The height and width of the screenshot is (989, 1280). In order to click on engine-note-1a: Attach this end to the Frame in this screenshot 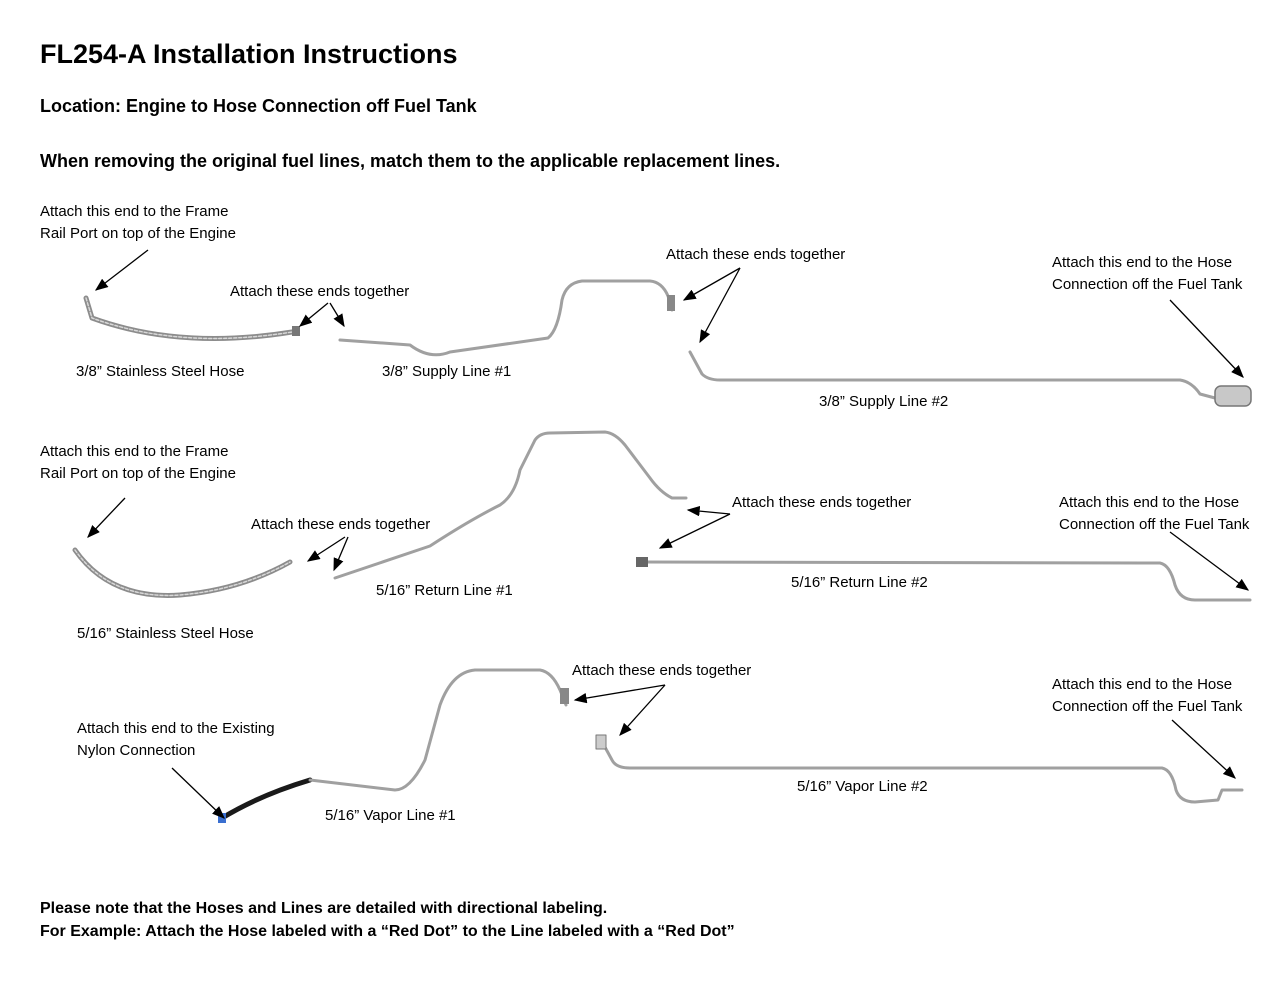, I will do `click(134, 211)`.